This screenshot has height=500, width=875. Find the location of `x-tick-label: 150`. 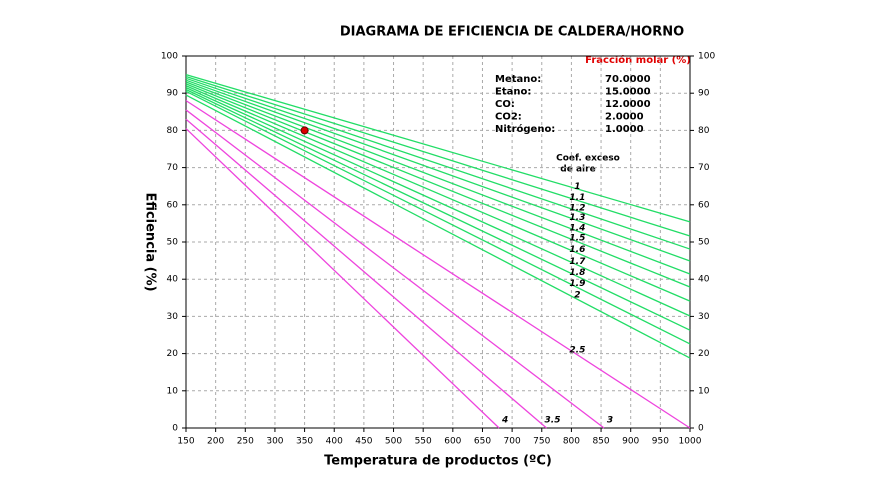

x-tick-label: 150 is located at coordinates (185, 442).